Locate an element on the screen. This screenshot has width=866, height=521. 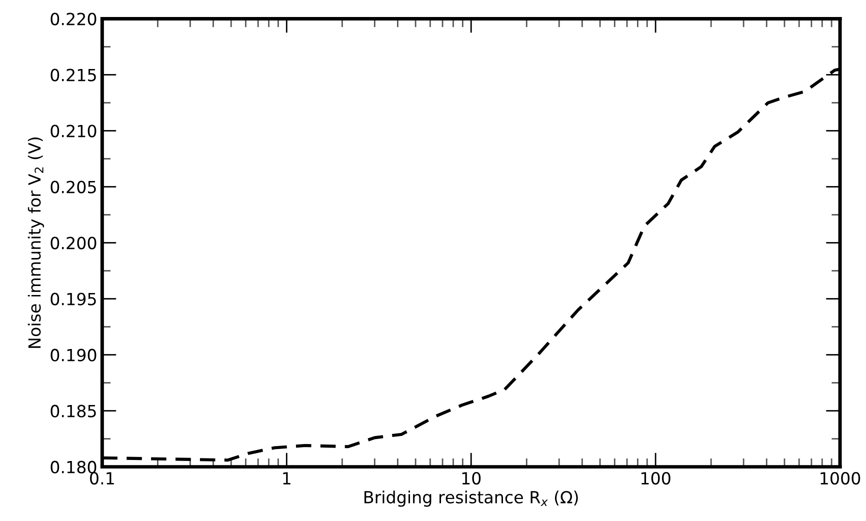
x-tick-label: 1000 is located at coordinates (840, 478).